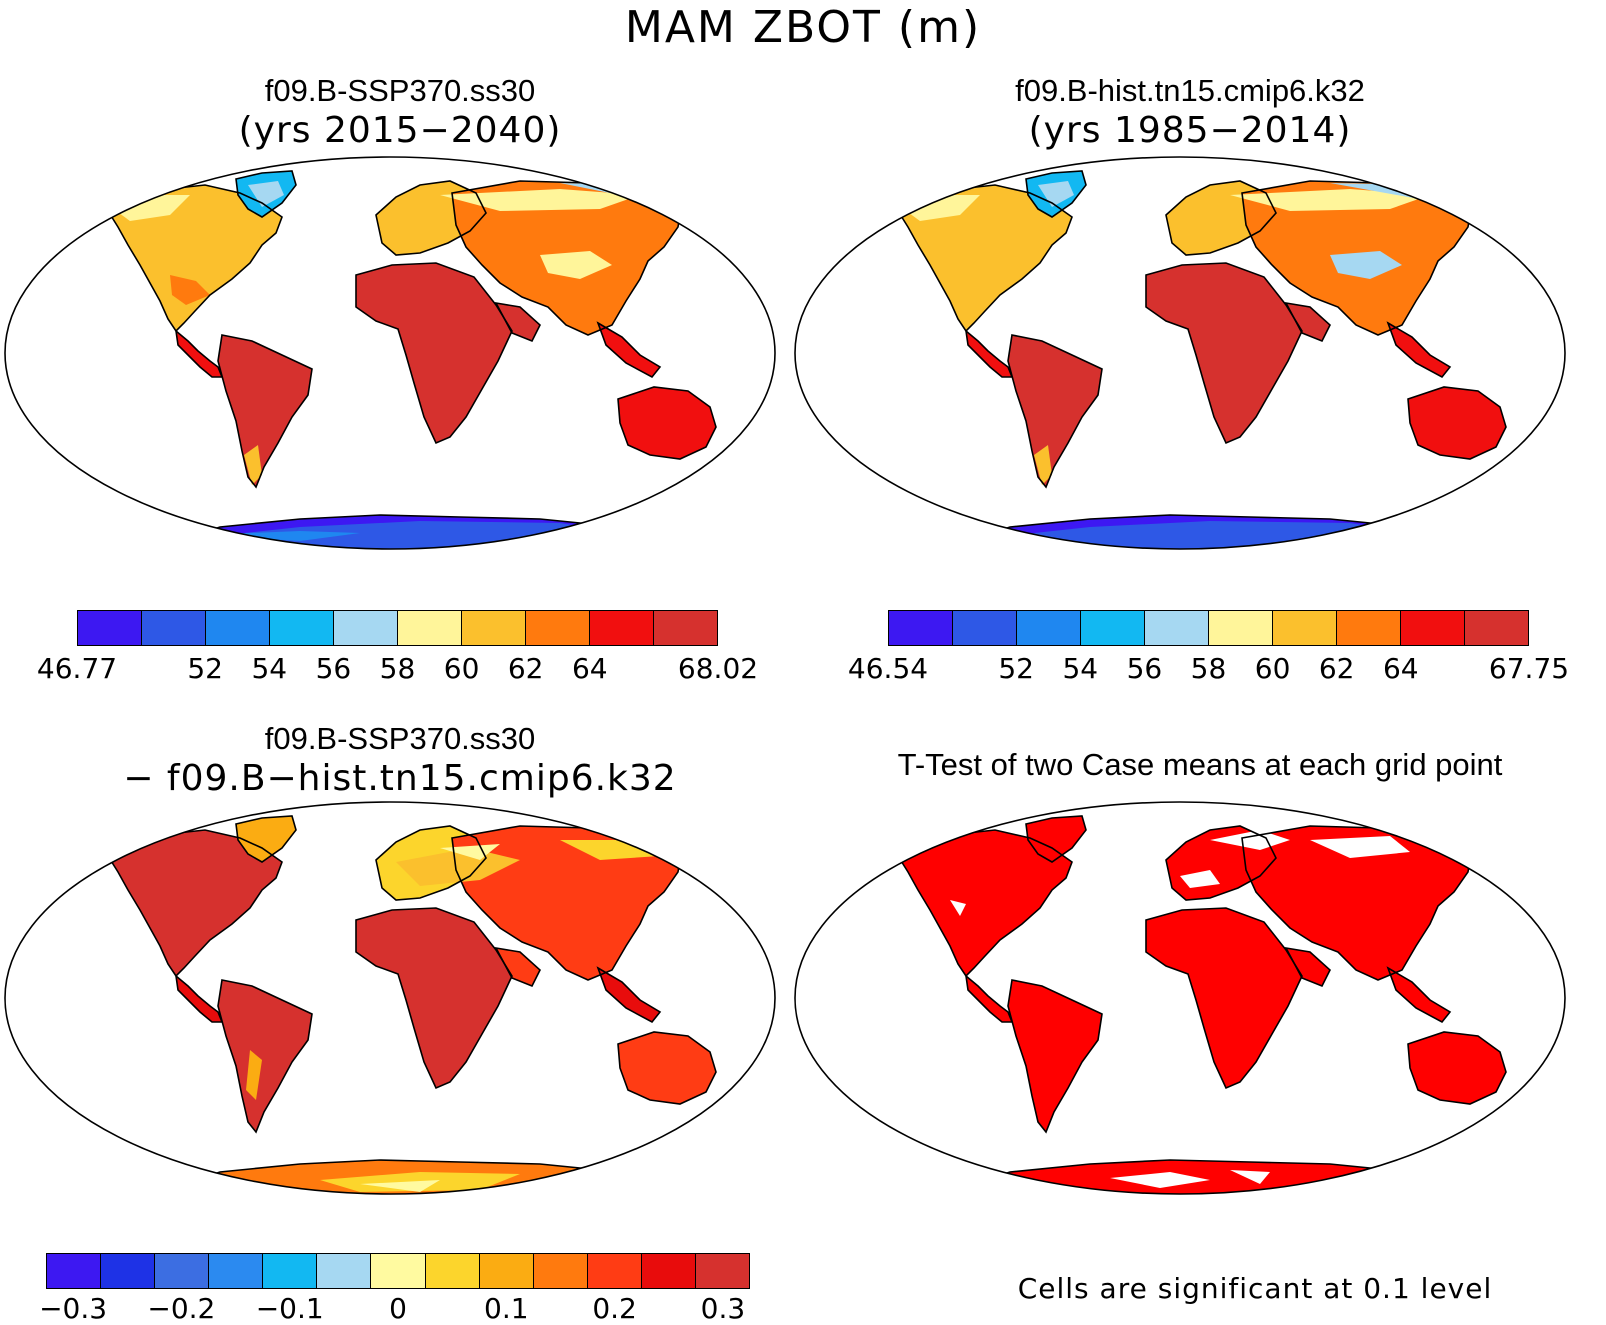  What do you see at coordinates (1255, 1288) in the screenshot?
I see `significance-note: Cells are significant at 0.1 level` at bounding box center [1255, 1288].